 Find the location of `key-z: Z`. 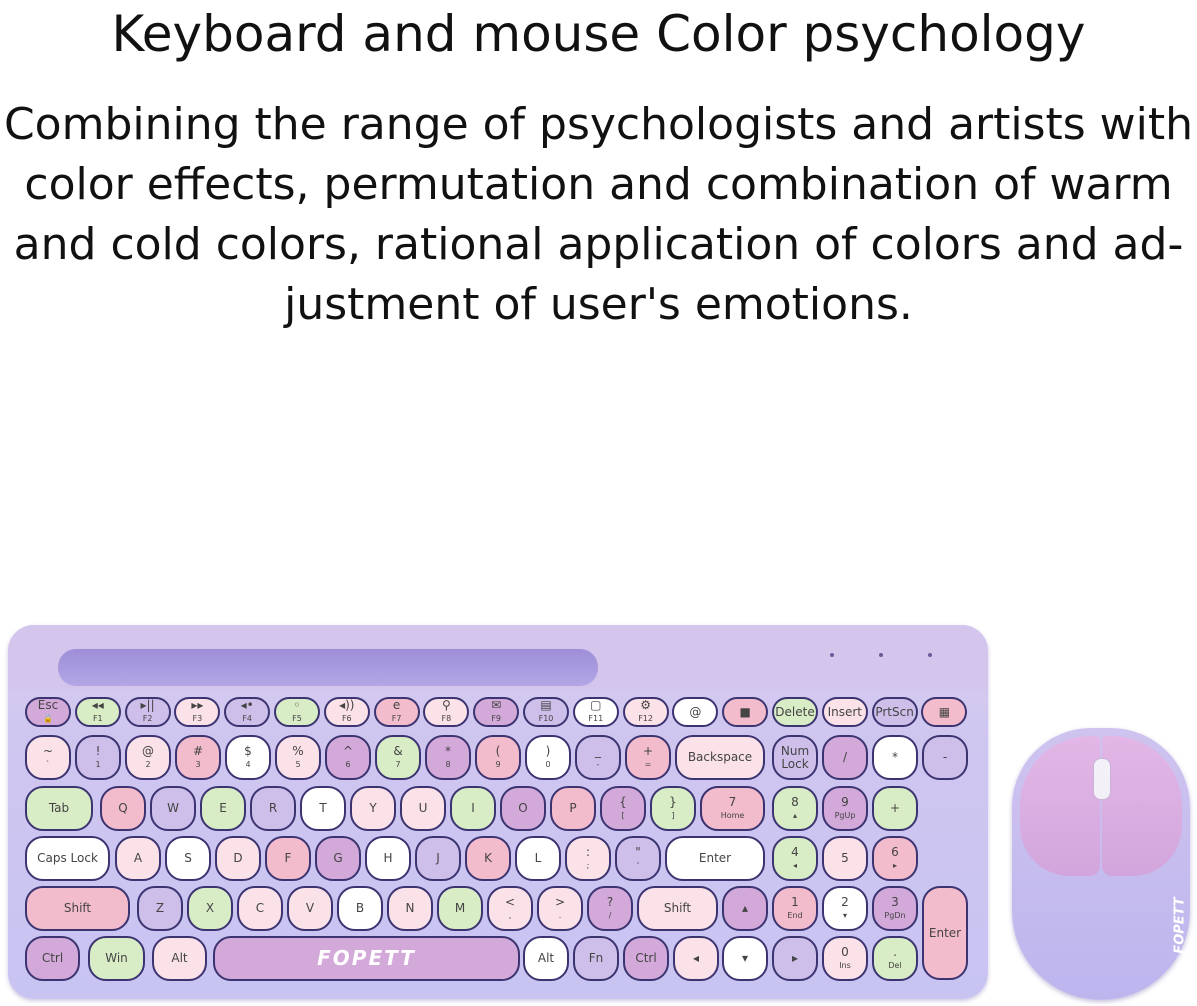

key-z: Z is located at coordinates (160, 908).